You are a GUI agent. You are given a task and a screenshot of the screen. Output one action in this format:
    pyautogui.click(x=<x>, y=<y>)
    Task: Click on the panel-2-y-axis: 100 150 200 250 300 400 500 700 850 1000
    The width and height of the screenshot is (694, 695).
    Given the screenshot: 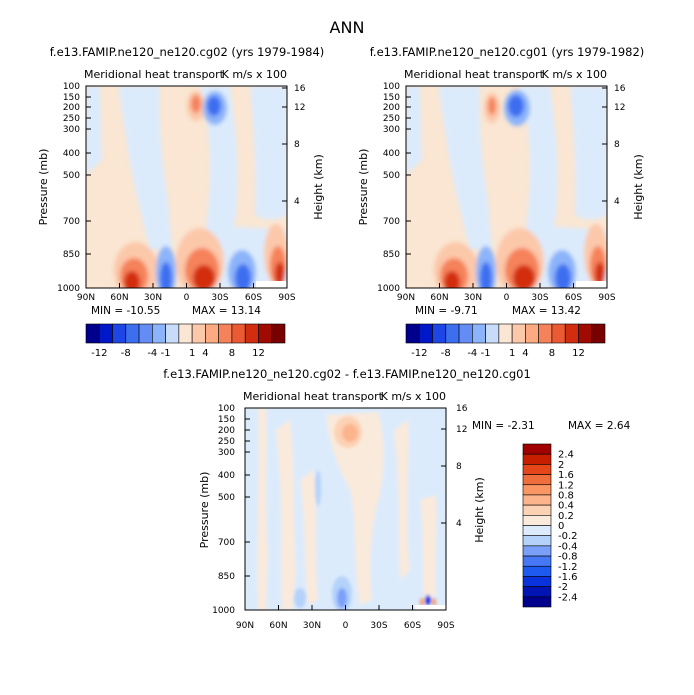 What is the action you would take?
    pyautogui.click(x=394, y=188)
    